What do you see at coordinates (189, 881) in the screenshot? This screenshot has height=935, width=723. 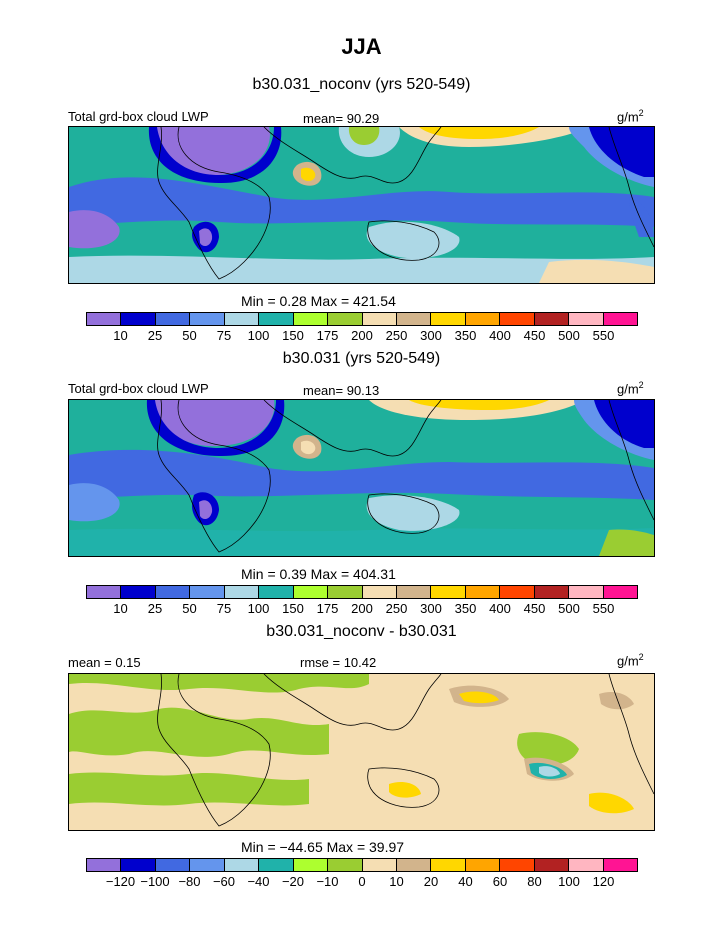 I see `colorbar-tick-label: −80` at bounding box center [189, 881].